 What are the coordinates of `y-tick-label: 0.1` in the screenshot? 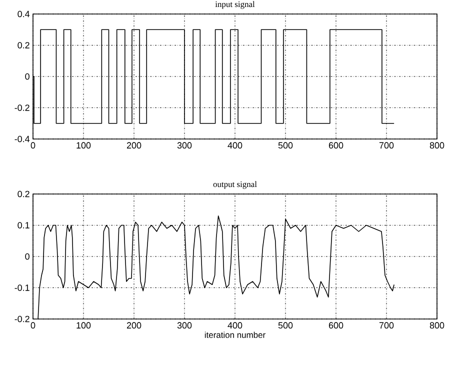 It's located at (24, 225).